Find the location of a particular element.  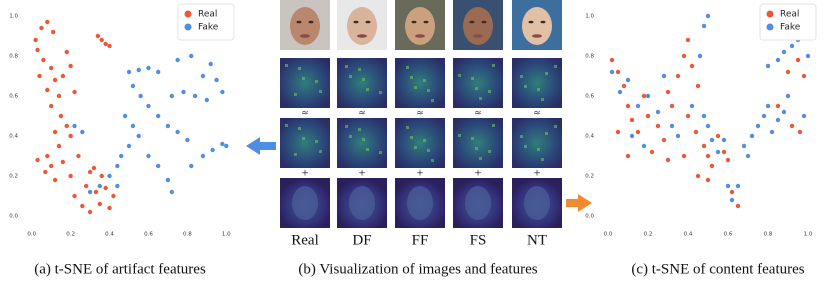

y-tick-label: 0.6 is located at coordinates (13, 97).